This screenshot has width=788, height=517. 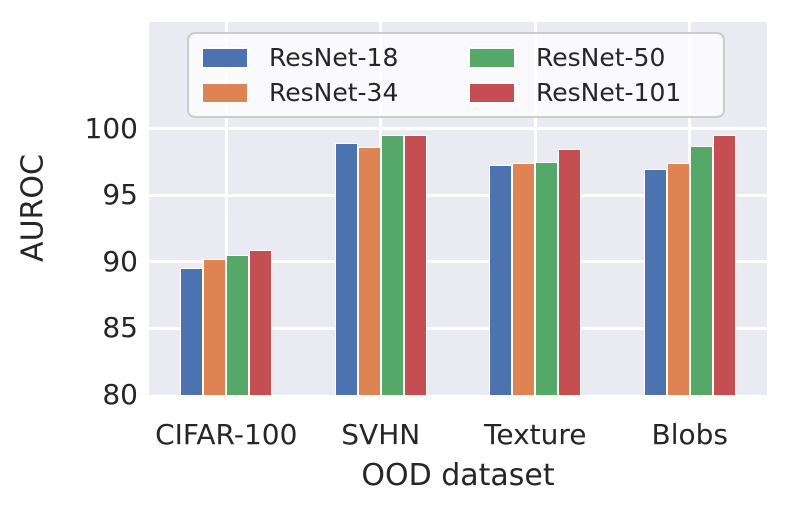 I want to click on x-tick-label-CIFAR-100: CIFAR-100, so click(x=226, y=434).